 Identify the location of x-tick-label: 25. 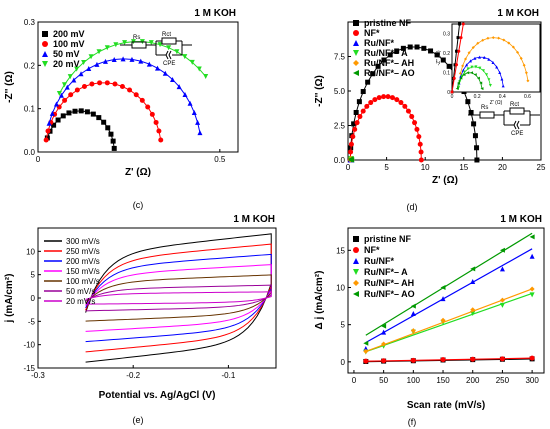
(541, 167).